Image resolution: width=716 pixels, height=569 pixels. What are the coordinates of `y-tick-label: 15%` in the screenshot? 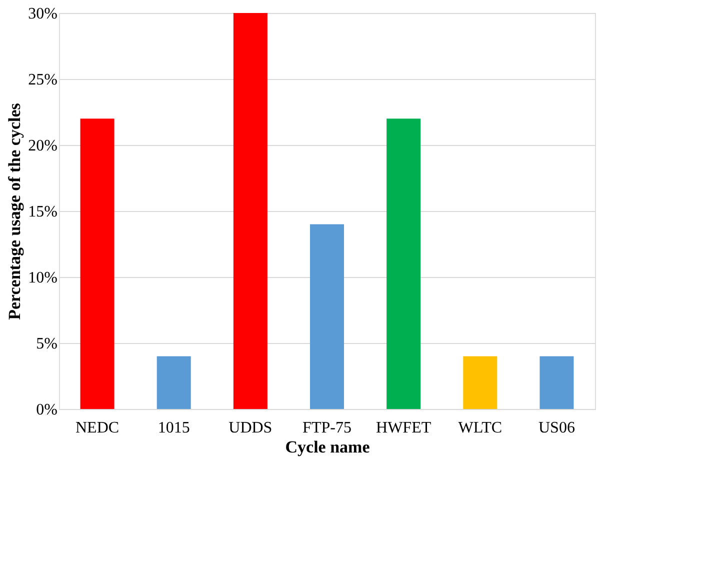 It's located at (43, 212).